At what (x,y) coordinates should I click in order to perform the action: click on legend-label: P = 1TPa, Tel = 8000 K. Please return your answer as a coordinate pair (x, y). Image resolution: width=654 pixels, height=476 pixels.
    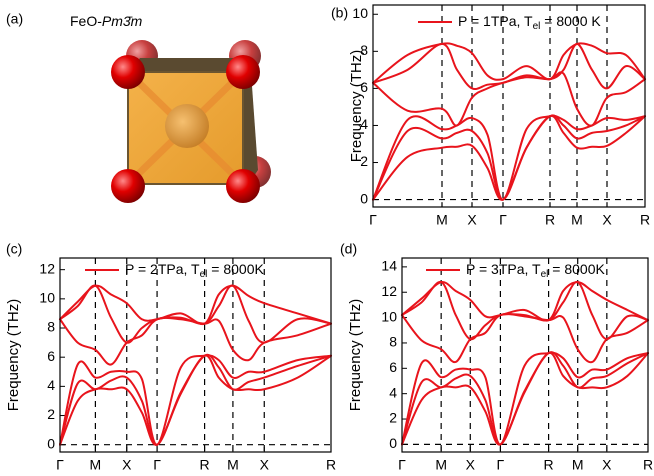
    Looking at the image, I should click on (529, 22).